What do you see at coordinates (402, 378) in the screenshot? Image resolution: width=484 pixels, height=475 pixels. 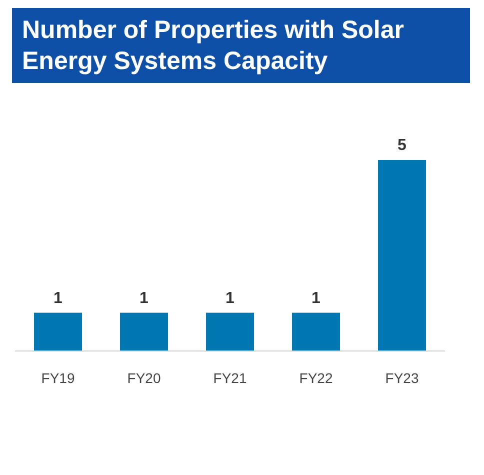 I see `x-tick-label: FY23` at bounding box center [402, 378].